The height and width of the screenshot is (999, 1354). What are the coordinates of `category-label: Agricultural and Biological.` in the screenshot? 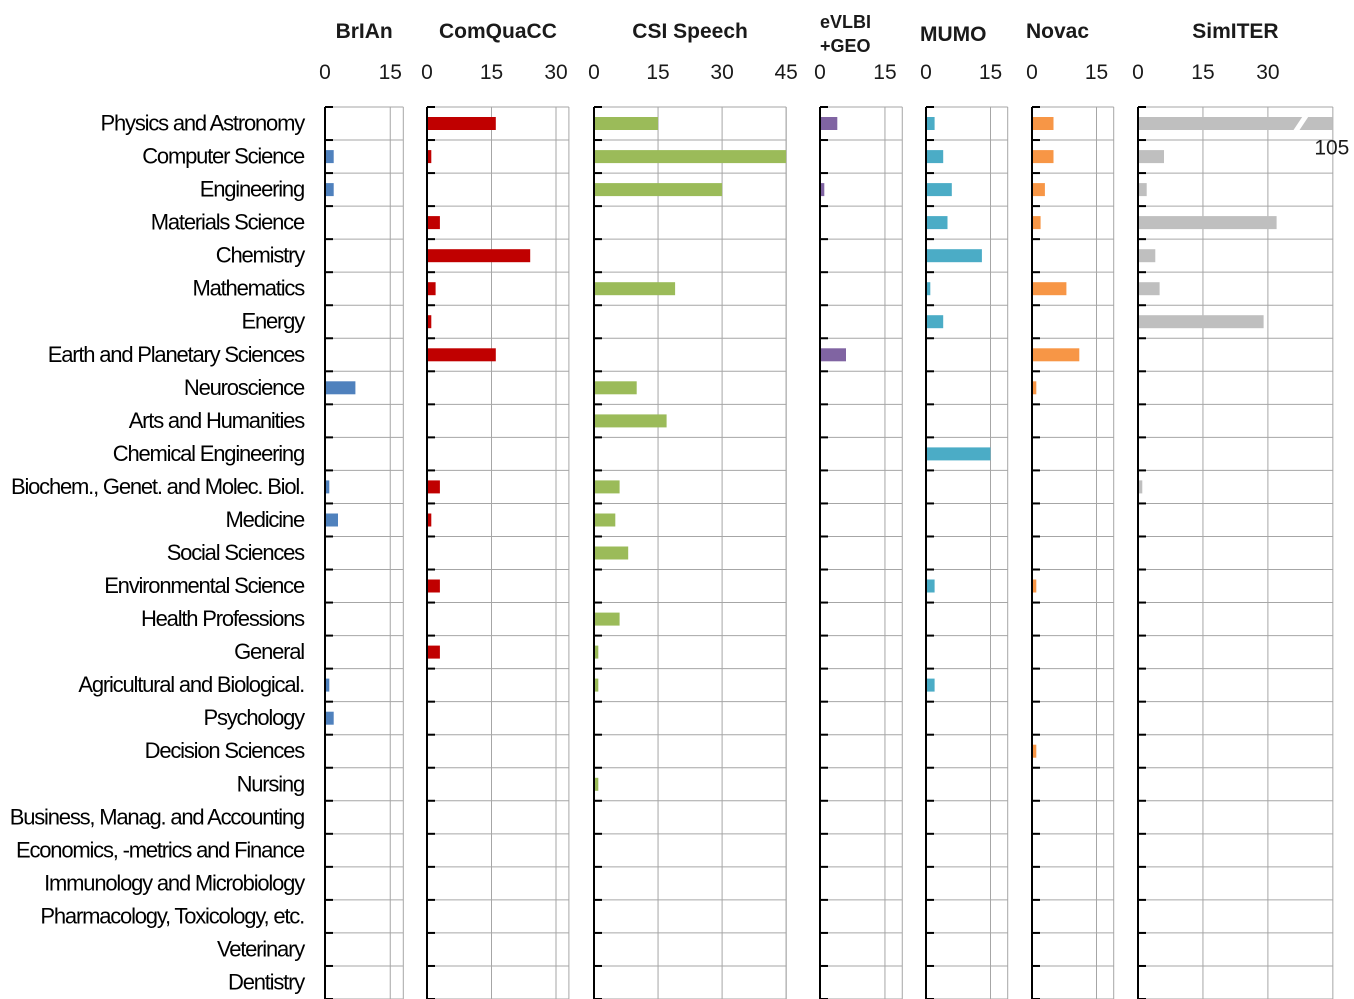 It's located at (191, 684).